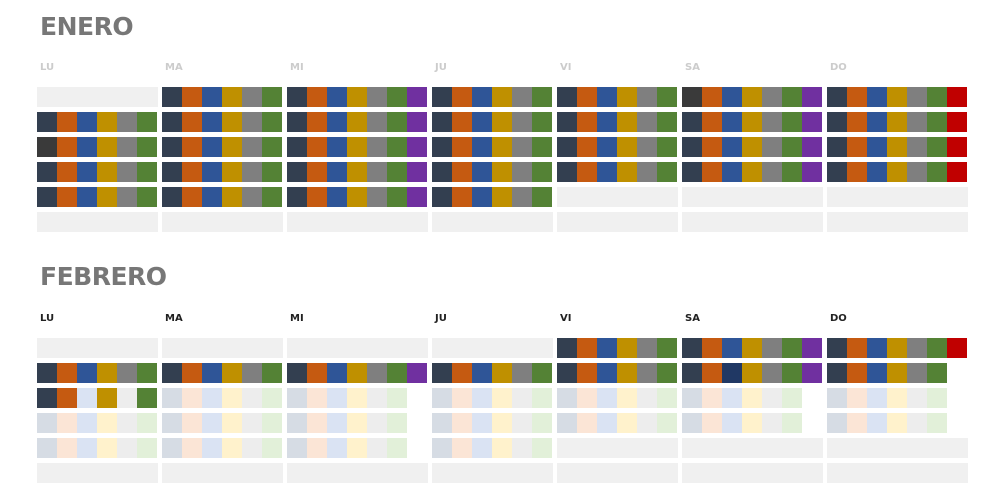  What do you see at coordinates (441, 67) in the screenshot?
I see `day-header: JU` at bounding box center [441, 67].